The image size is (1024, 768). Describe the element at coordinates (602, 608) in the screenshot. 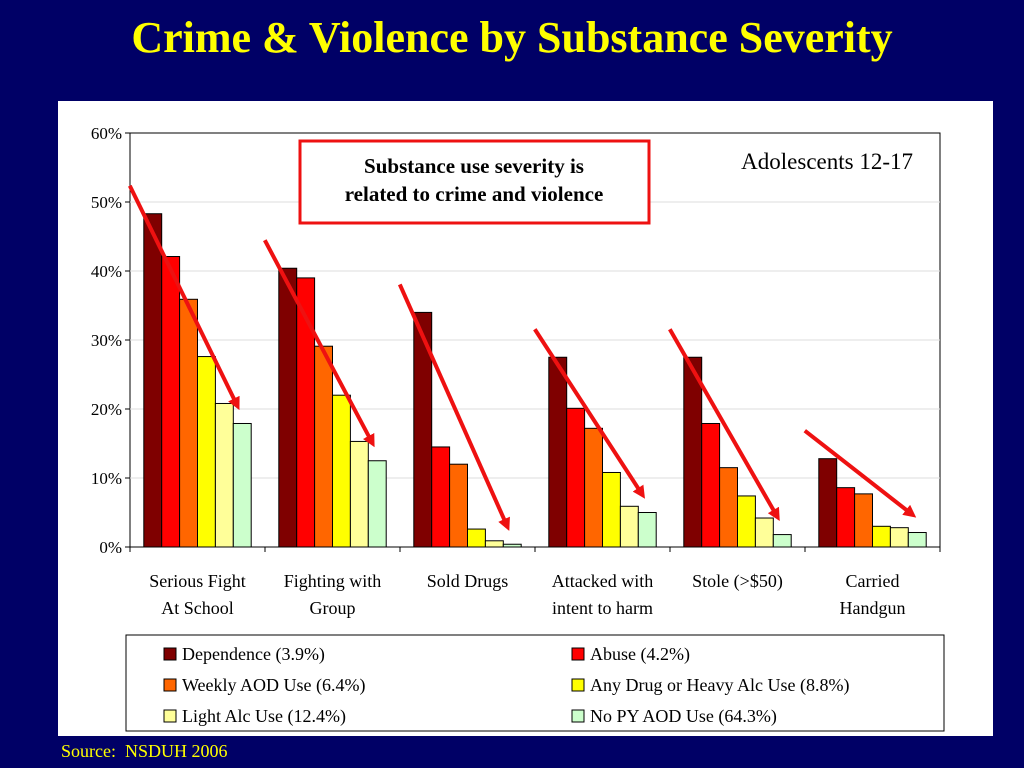

I see `x-tick-label: intent to harm` at that location.